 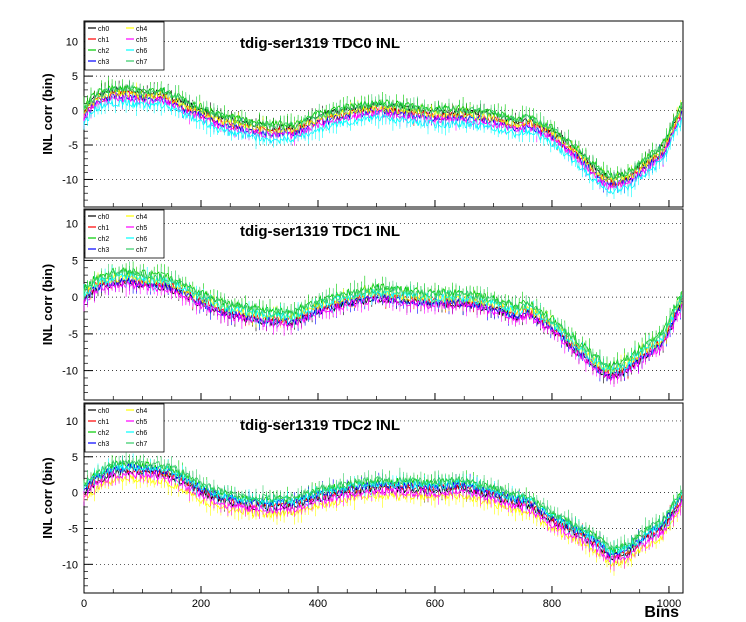 What do you see at coordinates (320, 231) in the screenshot?
I see `chart-title: tdig-ser1319 TDC1 INL` at bounding box center [320, 231].